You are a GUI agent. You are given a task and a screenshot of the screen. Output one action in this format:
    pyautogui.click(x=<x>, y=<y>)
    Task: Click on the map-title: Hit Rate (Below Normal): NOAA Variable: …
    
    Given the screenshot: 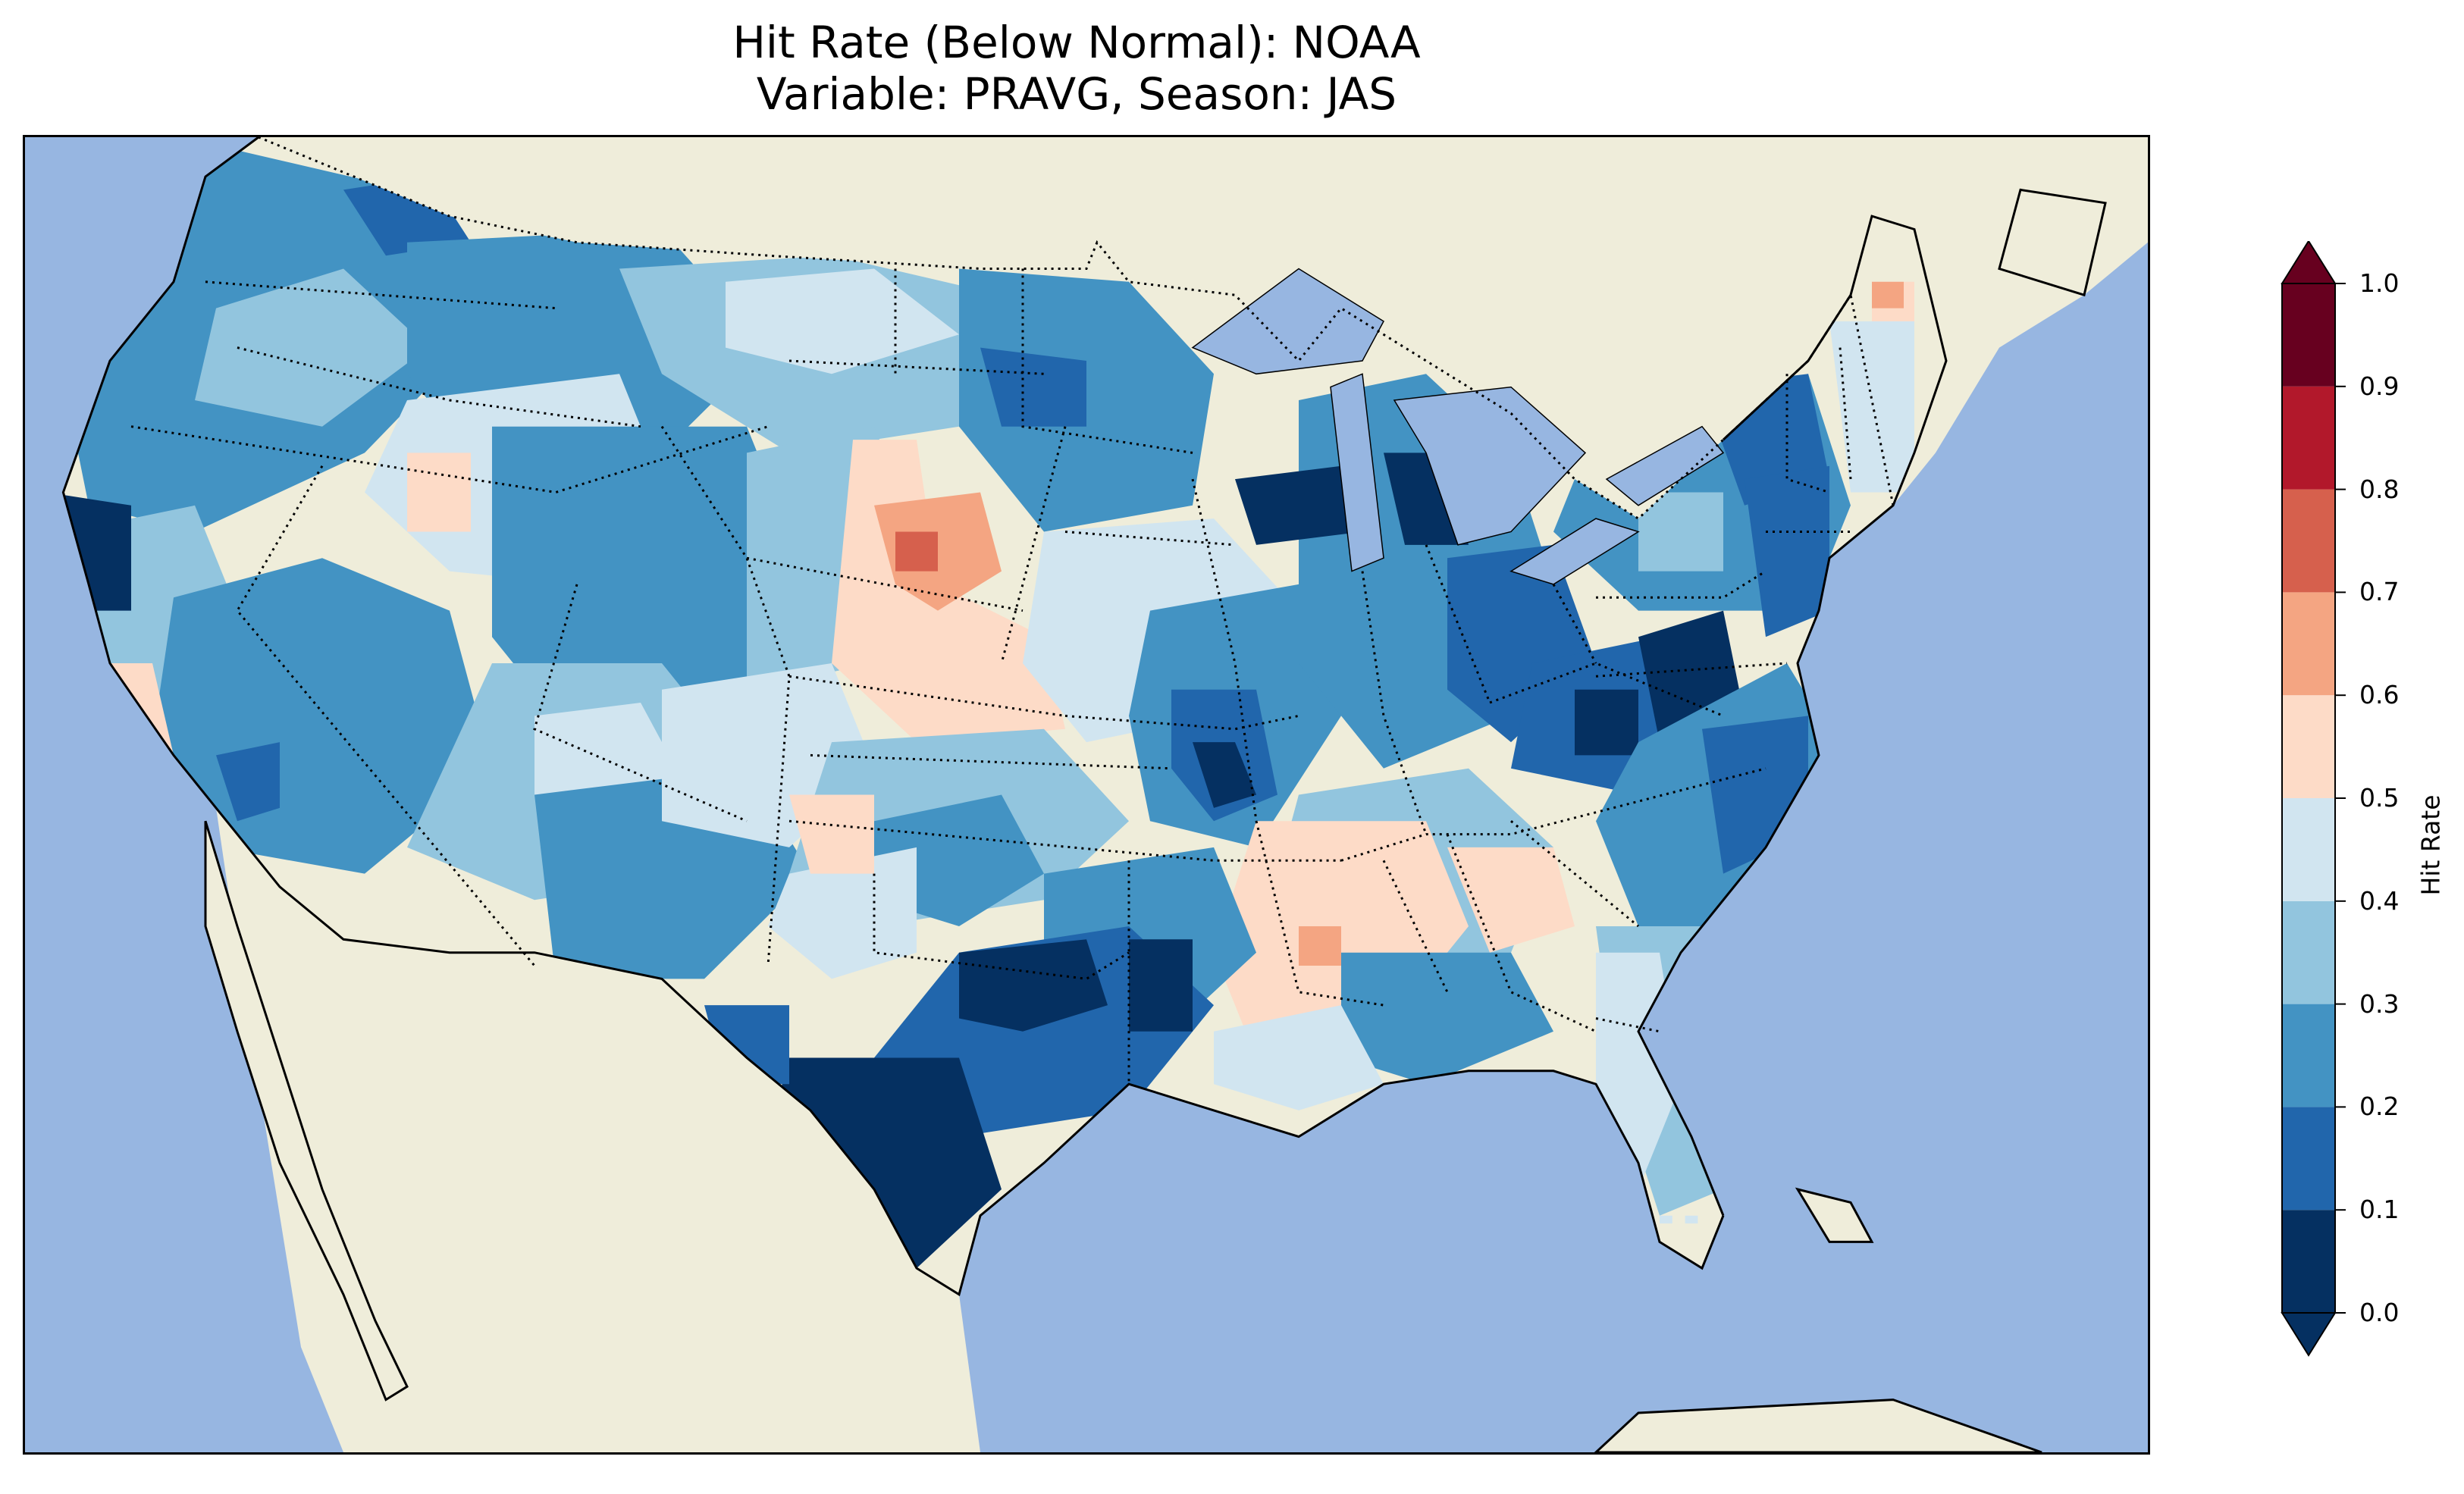 What is the action you would take?
    pyautogui.click(x=1076, y=68)
    